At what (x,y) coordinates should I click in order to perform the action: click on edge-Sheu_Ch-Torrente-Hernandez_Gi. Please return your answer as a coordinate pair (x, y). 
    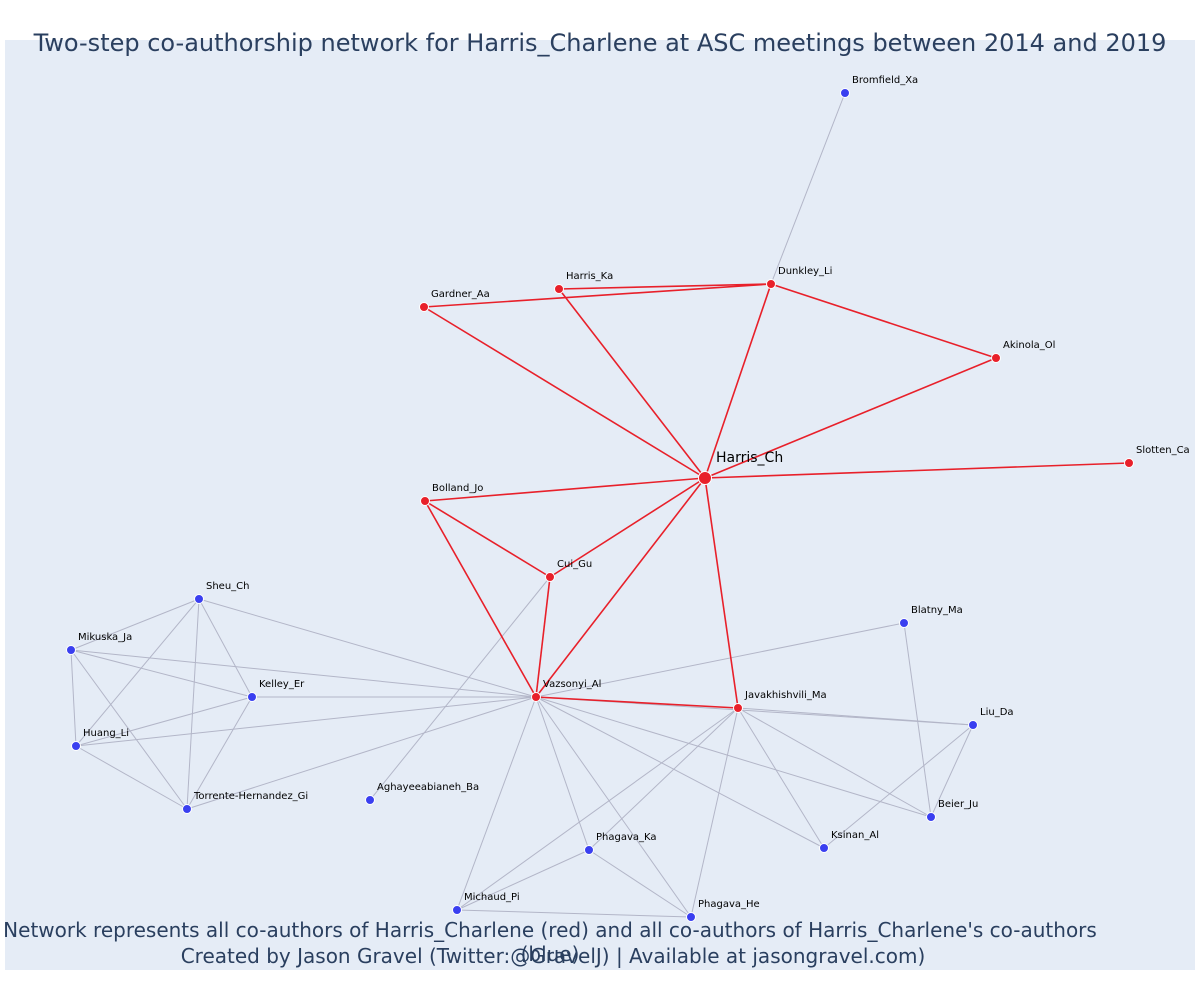
    Looking at the image, I should click on (193, 704).